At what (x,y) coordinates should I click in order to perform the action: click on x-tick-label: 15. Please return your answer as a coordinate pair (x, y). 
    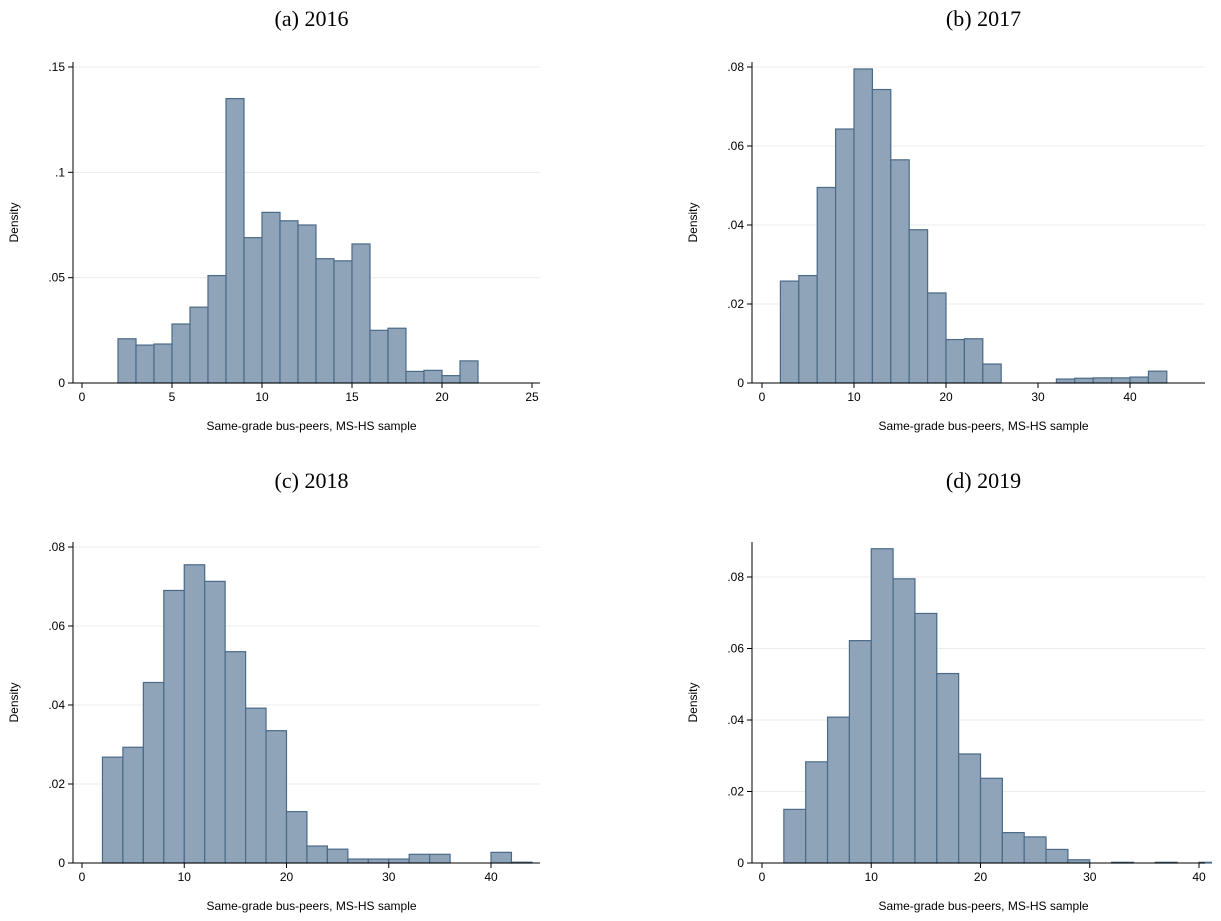
    Looking at the image, I should click on (352, 397).